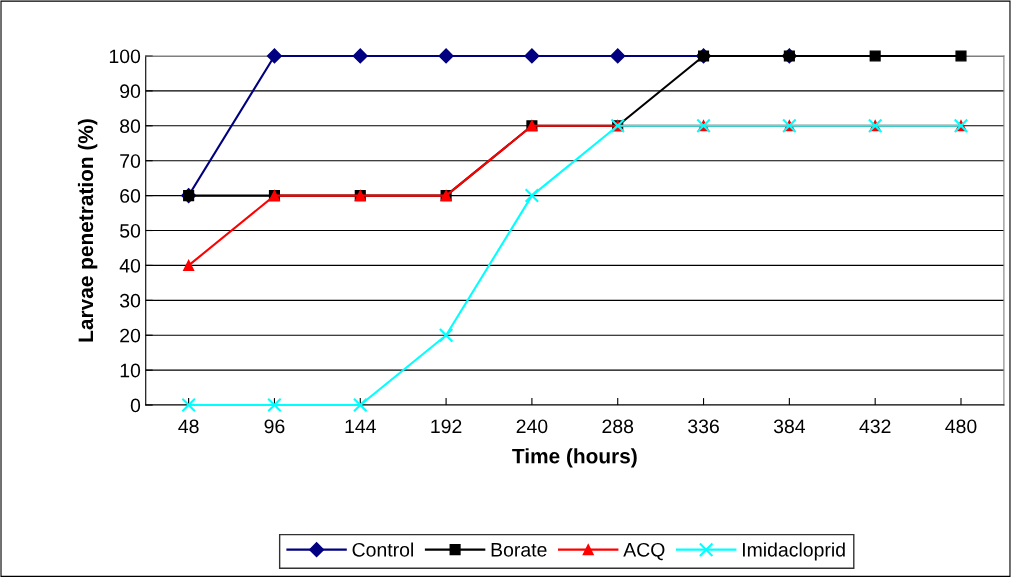 This screenshot has height=577, width=1012. What do you see at coordinates (532, 426) in the screenshot?
I see `x-tick-label: 240` at bounding box center [532, 426].